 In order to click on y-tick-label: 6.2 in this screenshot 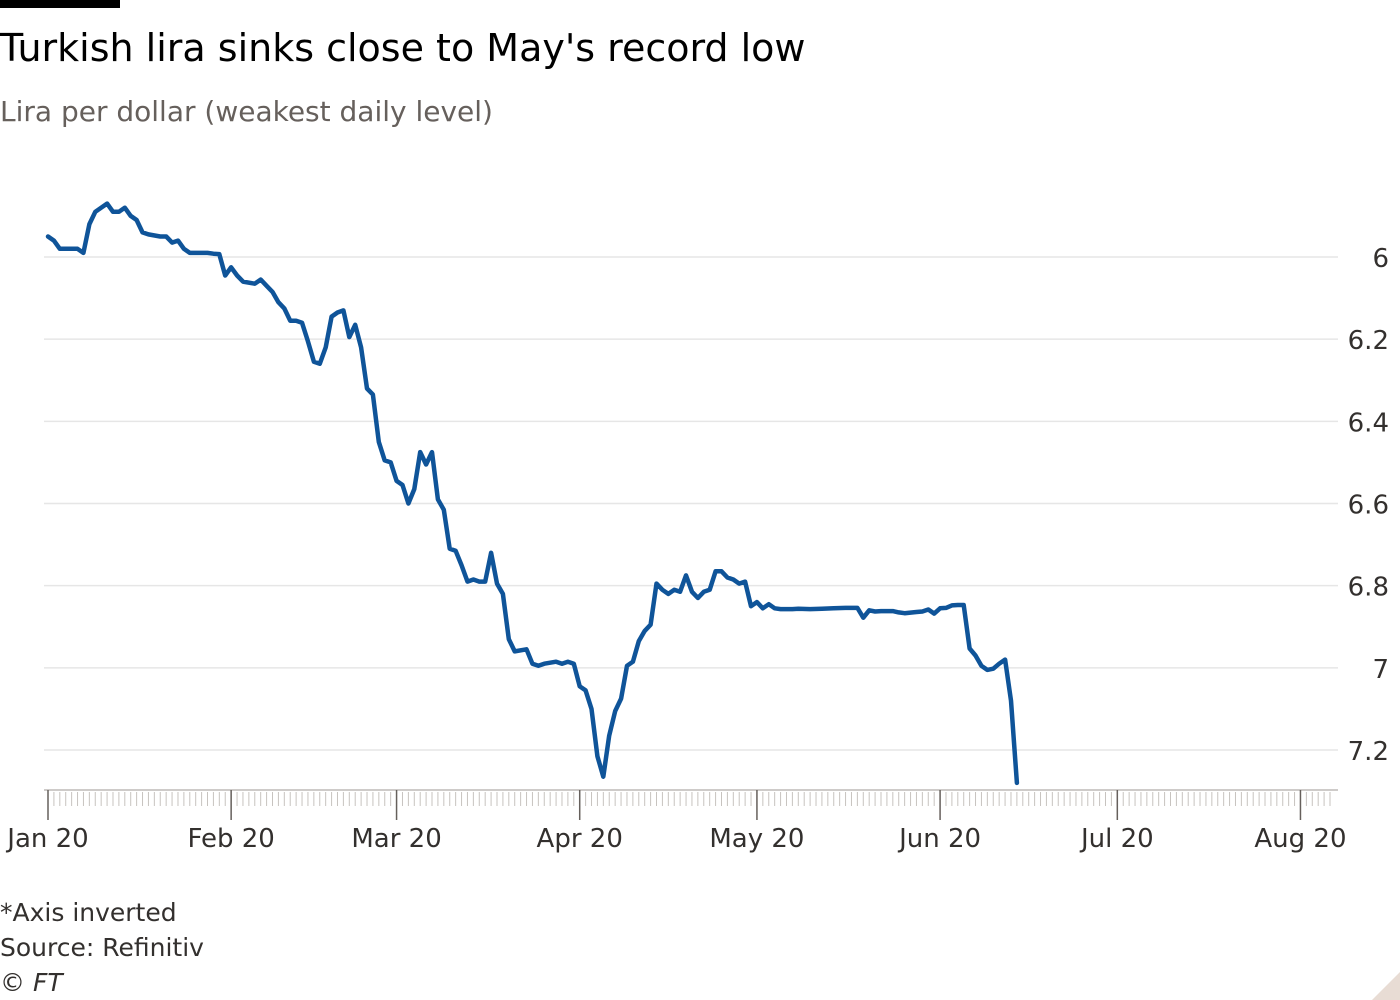, I will do `click(1368, 341)`.